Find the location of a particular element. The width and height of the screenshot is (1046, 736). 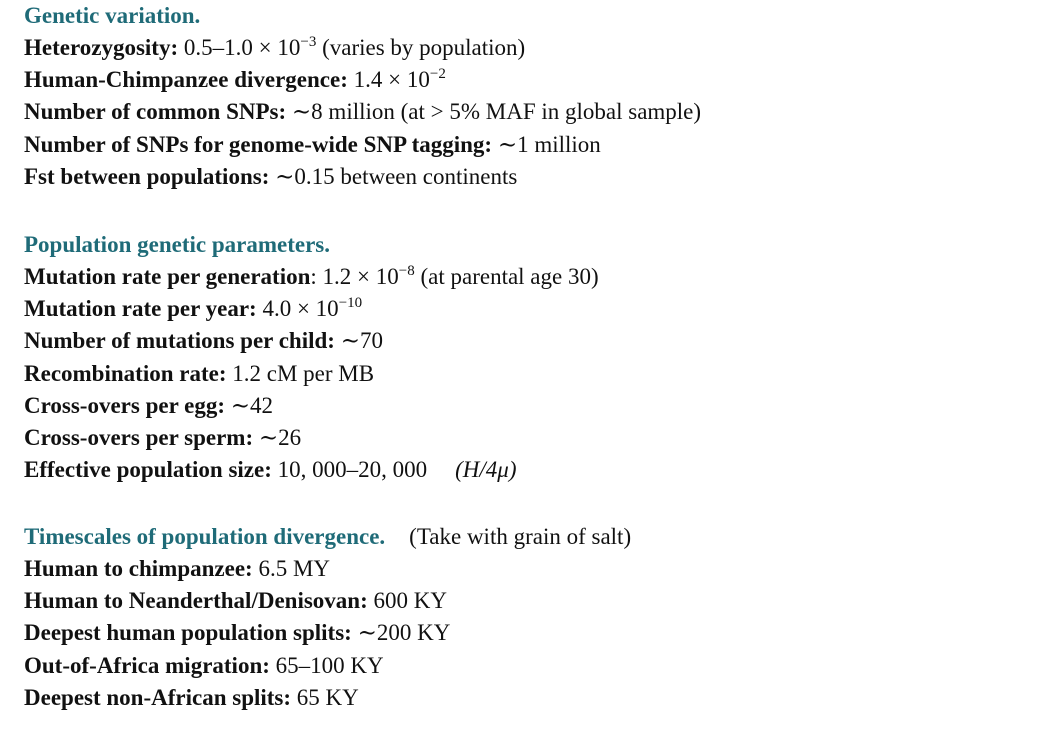

fact-value: 10, 000–20, 000 is located at coordinates (352, 470).